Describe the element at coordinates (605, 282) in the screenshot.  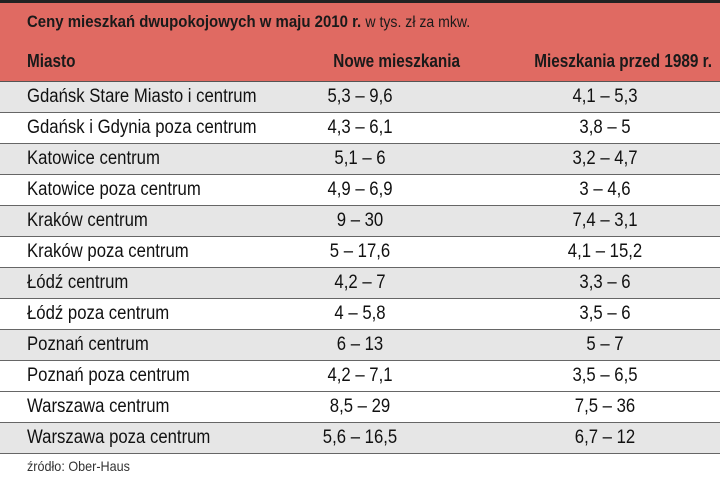
I see `cell-old-price: 3,3 – 6` at that location.